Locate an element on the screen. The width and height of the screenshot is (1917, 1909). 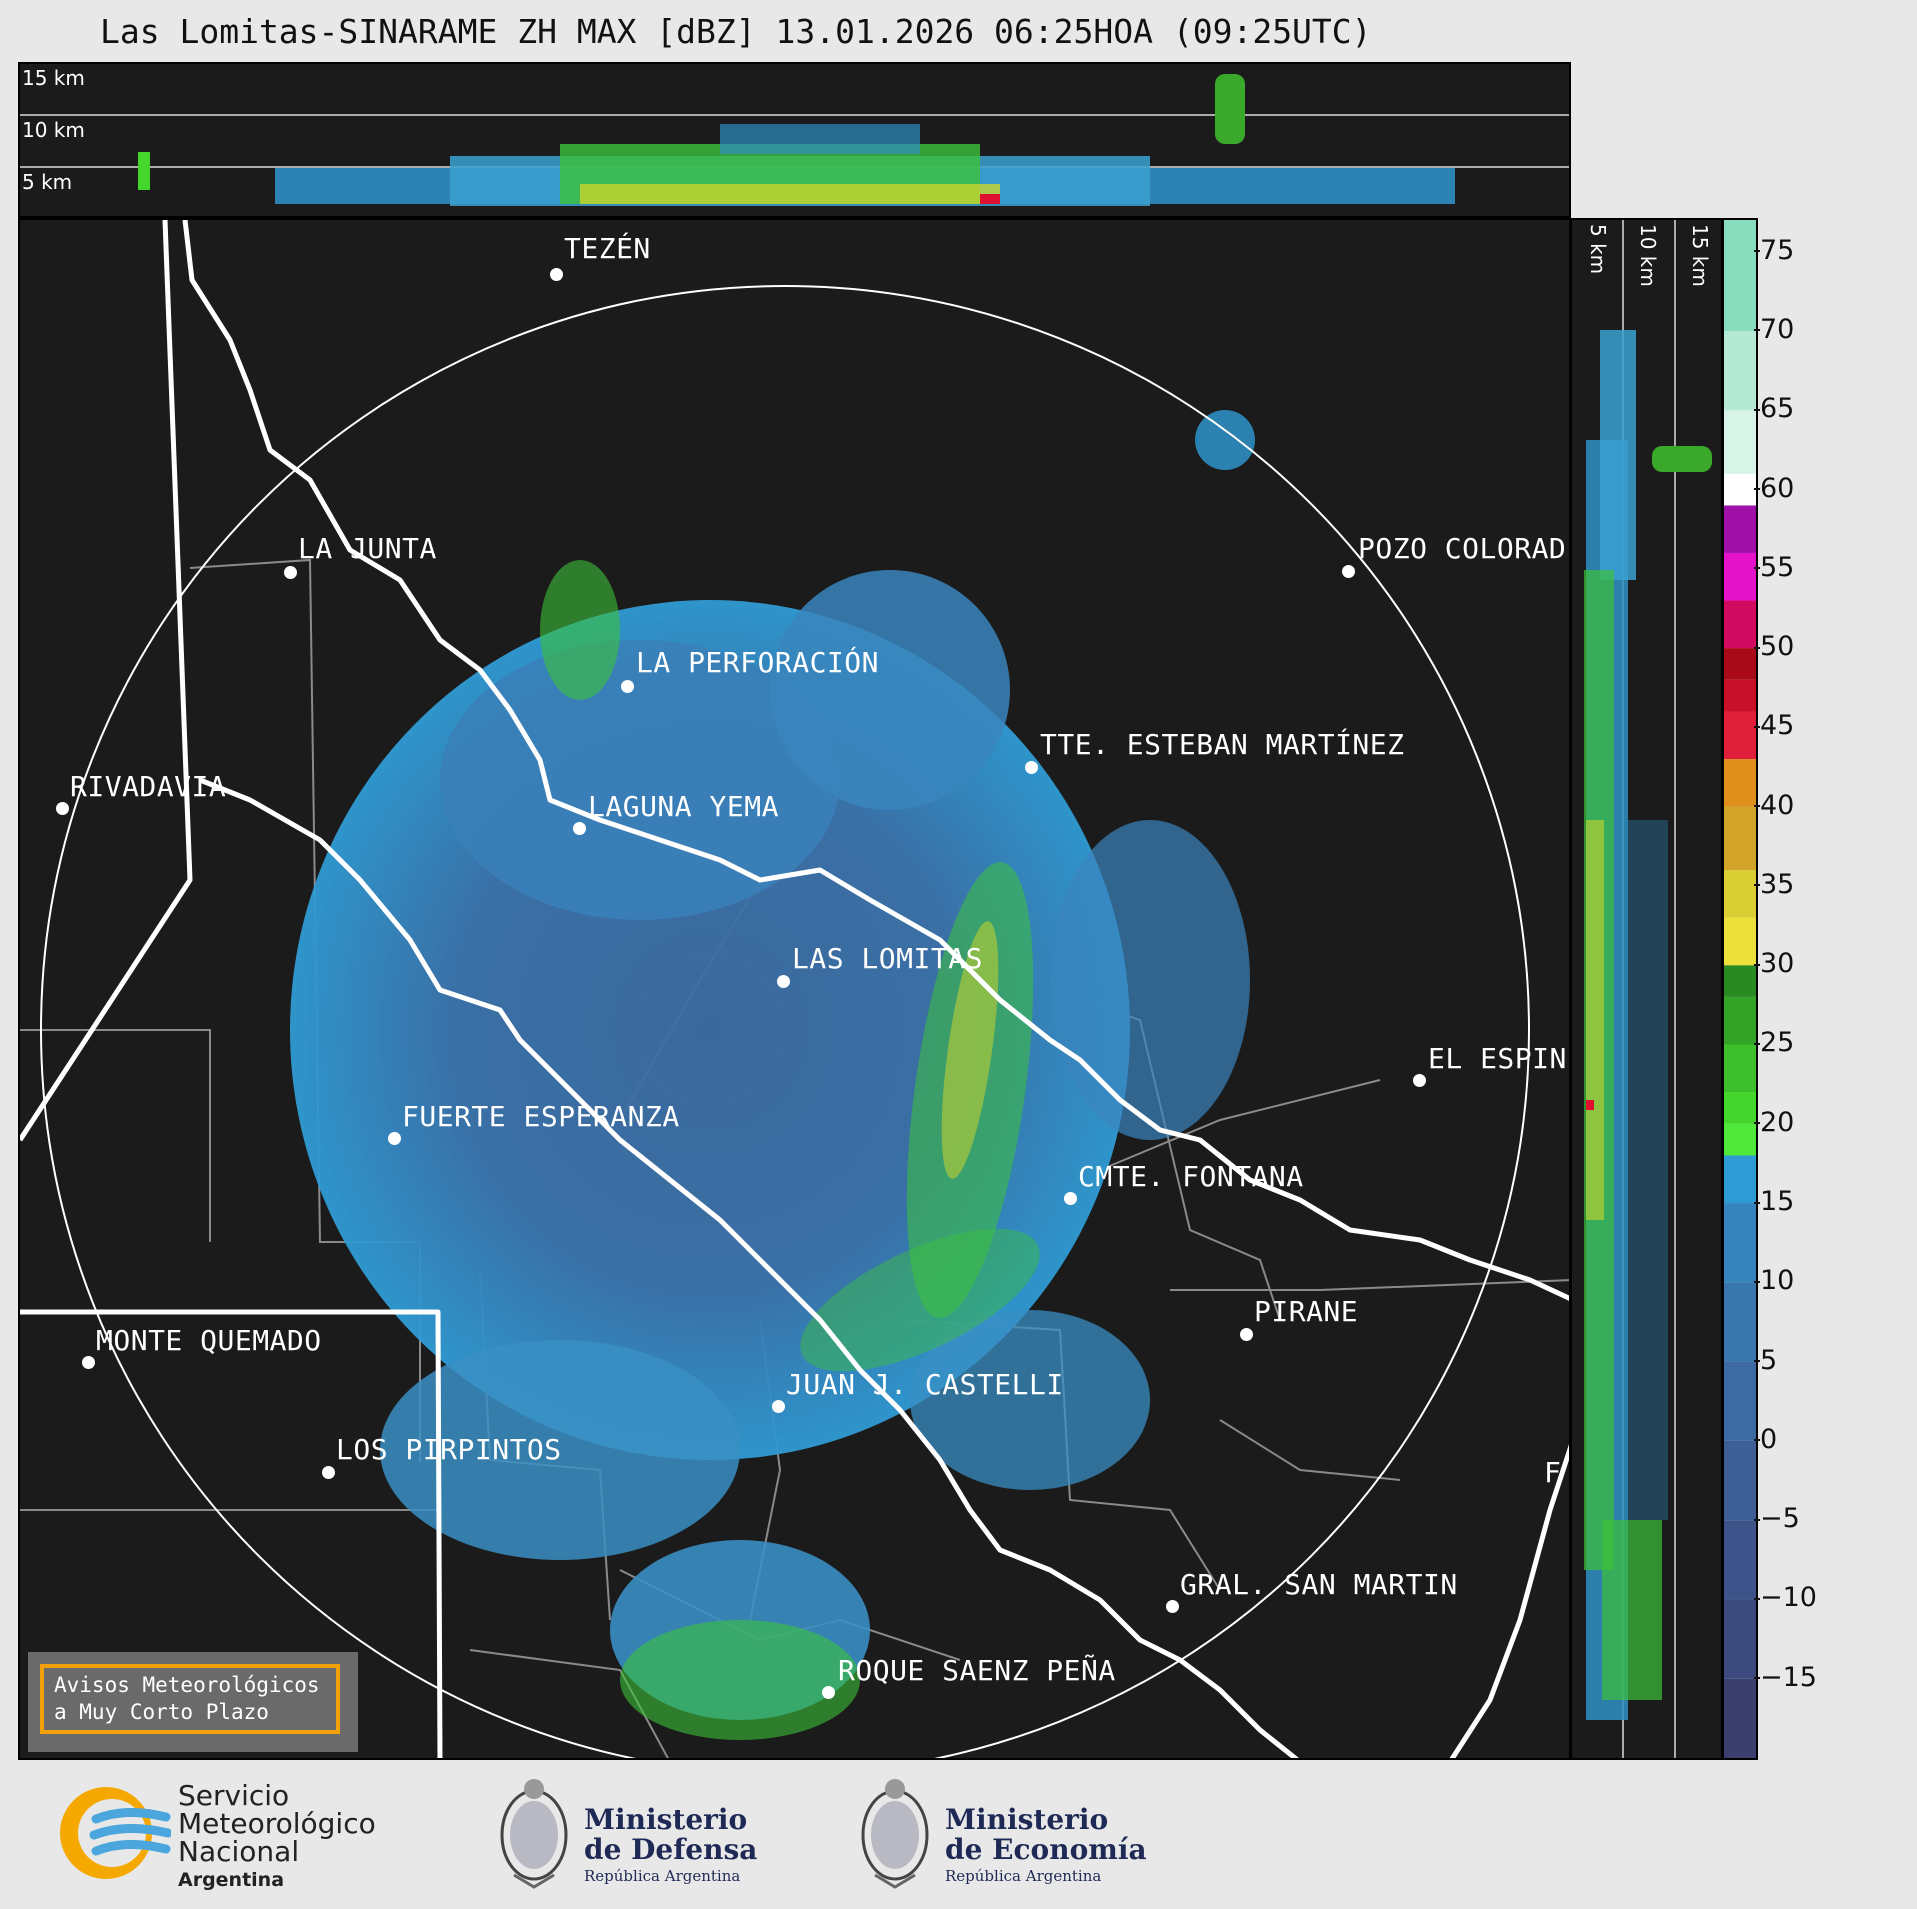
height-label-10: 10 km is located at coordinates (53, 130).